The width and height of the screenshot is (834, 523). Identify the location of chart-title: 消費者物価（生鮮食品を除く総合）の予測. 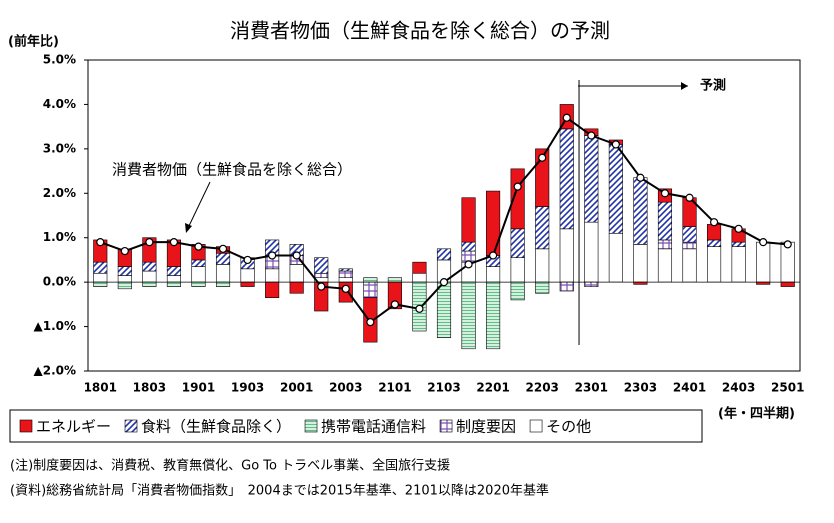
(420, 31).